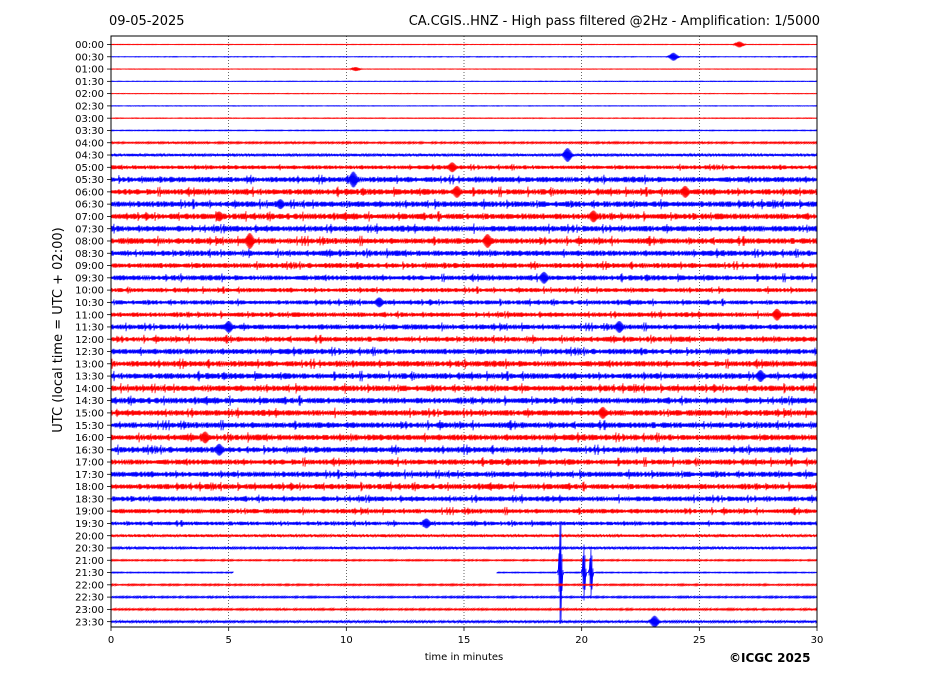 The width and height of the screenshot is (927, 696). I want to click on y-tick-label: 18:00, so click(89, 487).